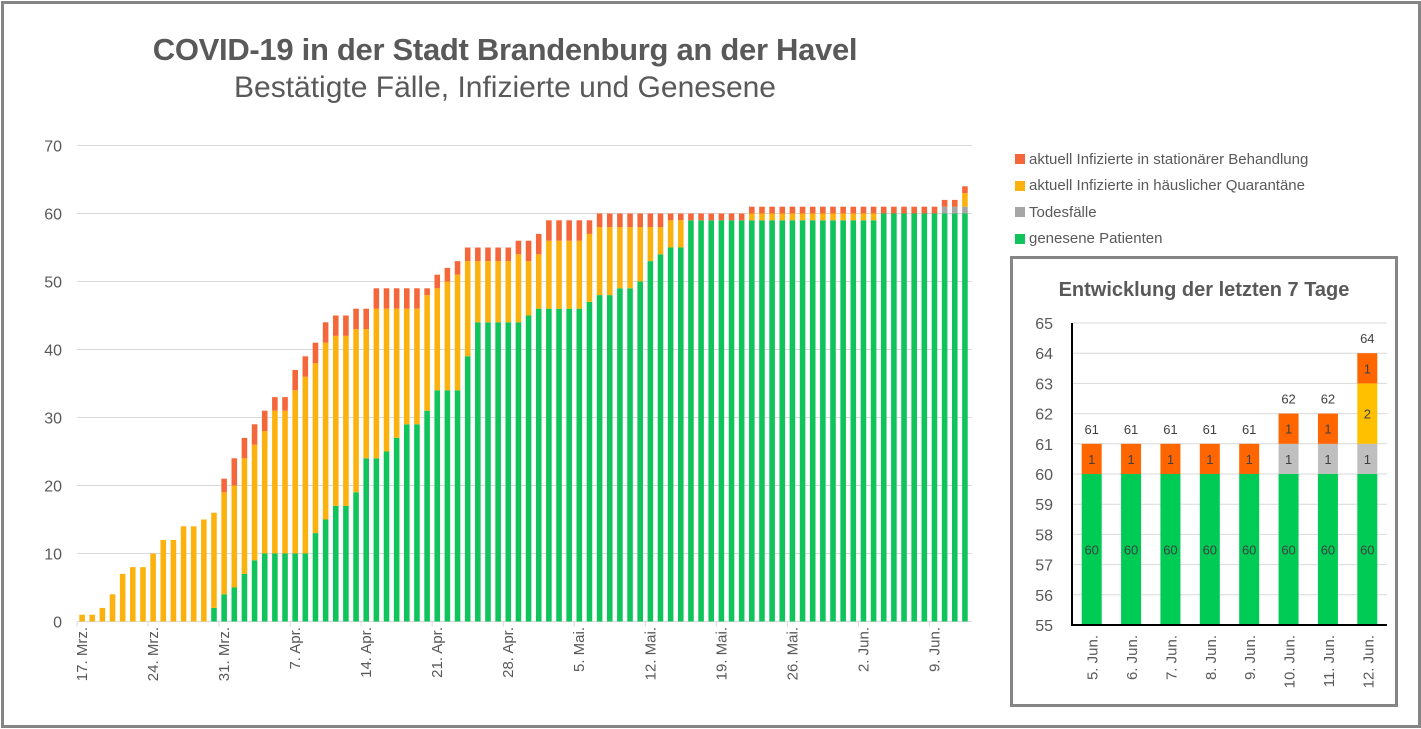 The height and width of the screenshot is (729, 1421). Describe the element at coordinates (1132, 657) in the screenshot. I see `inset-x-tick-label: 6. Jun.` at that location.